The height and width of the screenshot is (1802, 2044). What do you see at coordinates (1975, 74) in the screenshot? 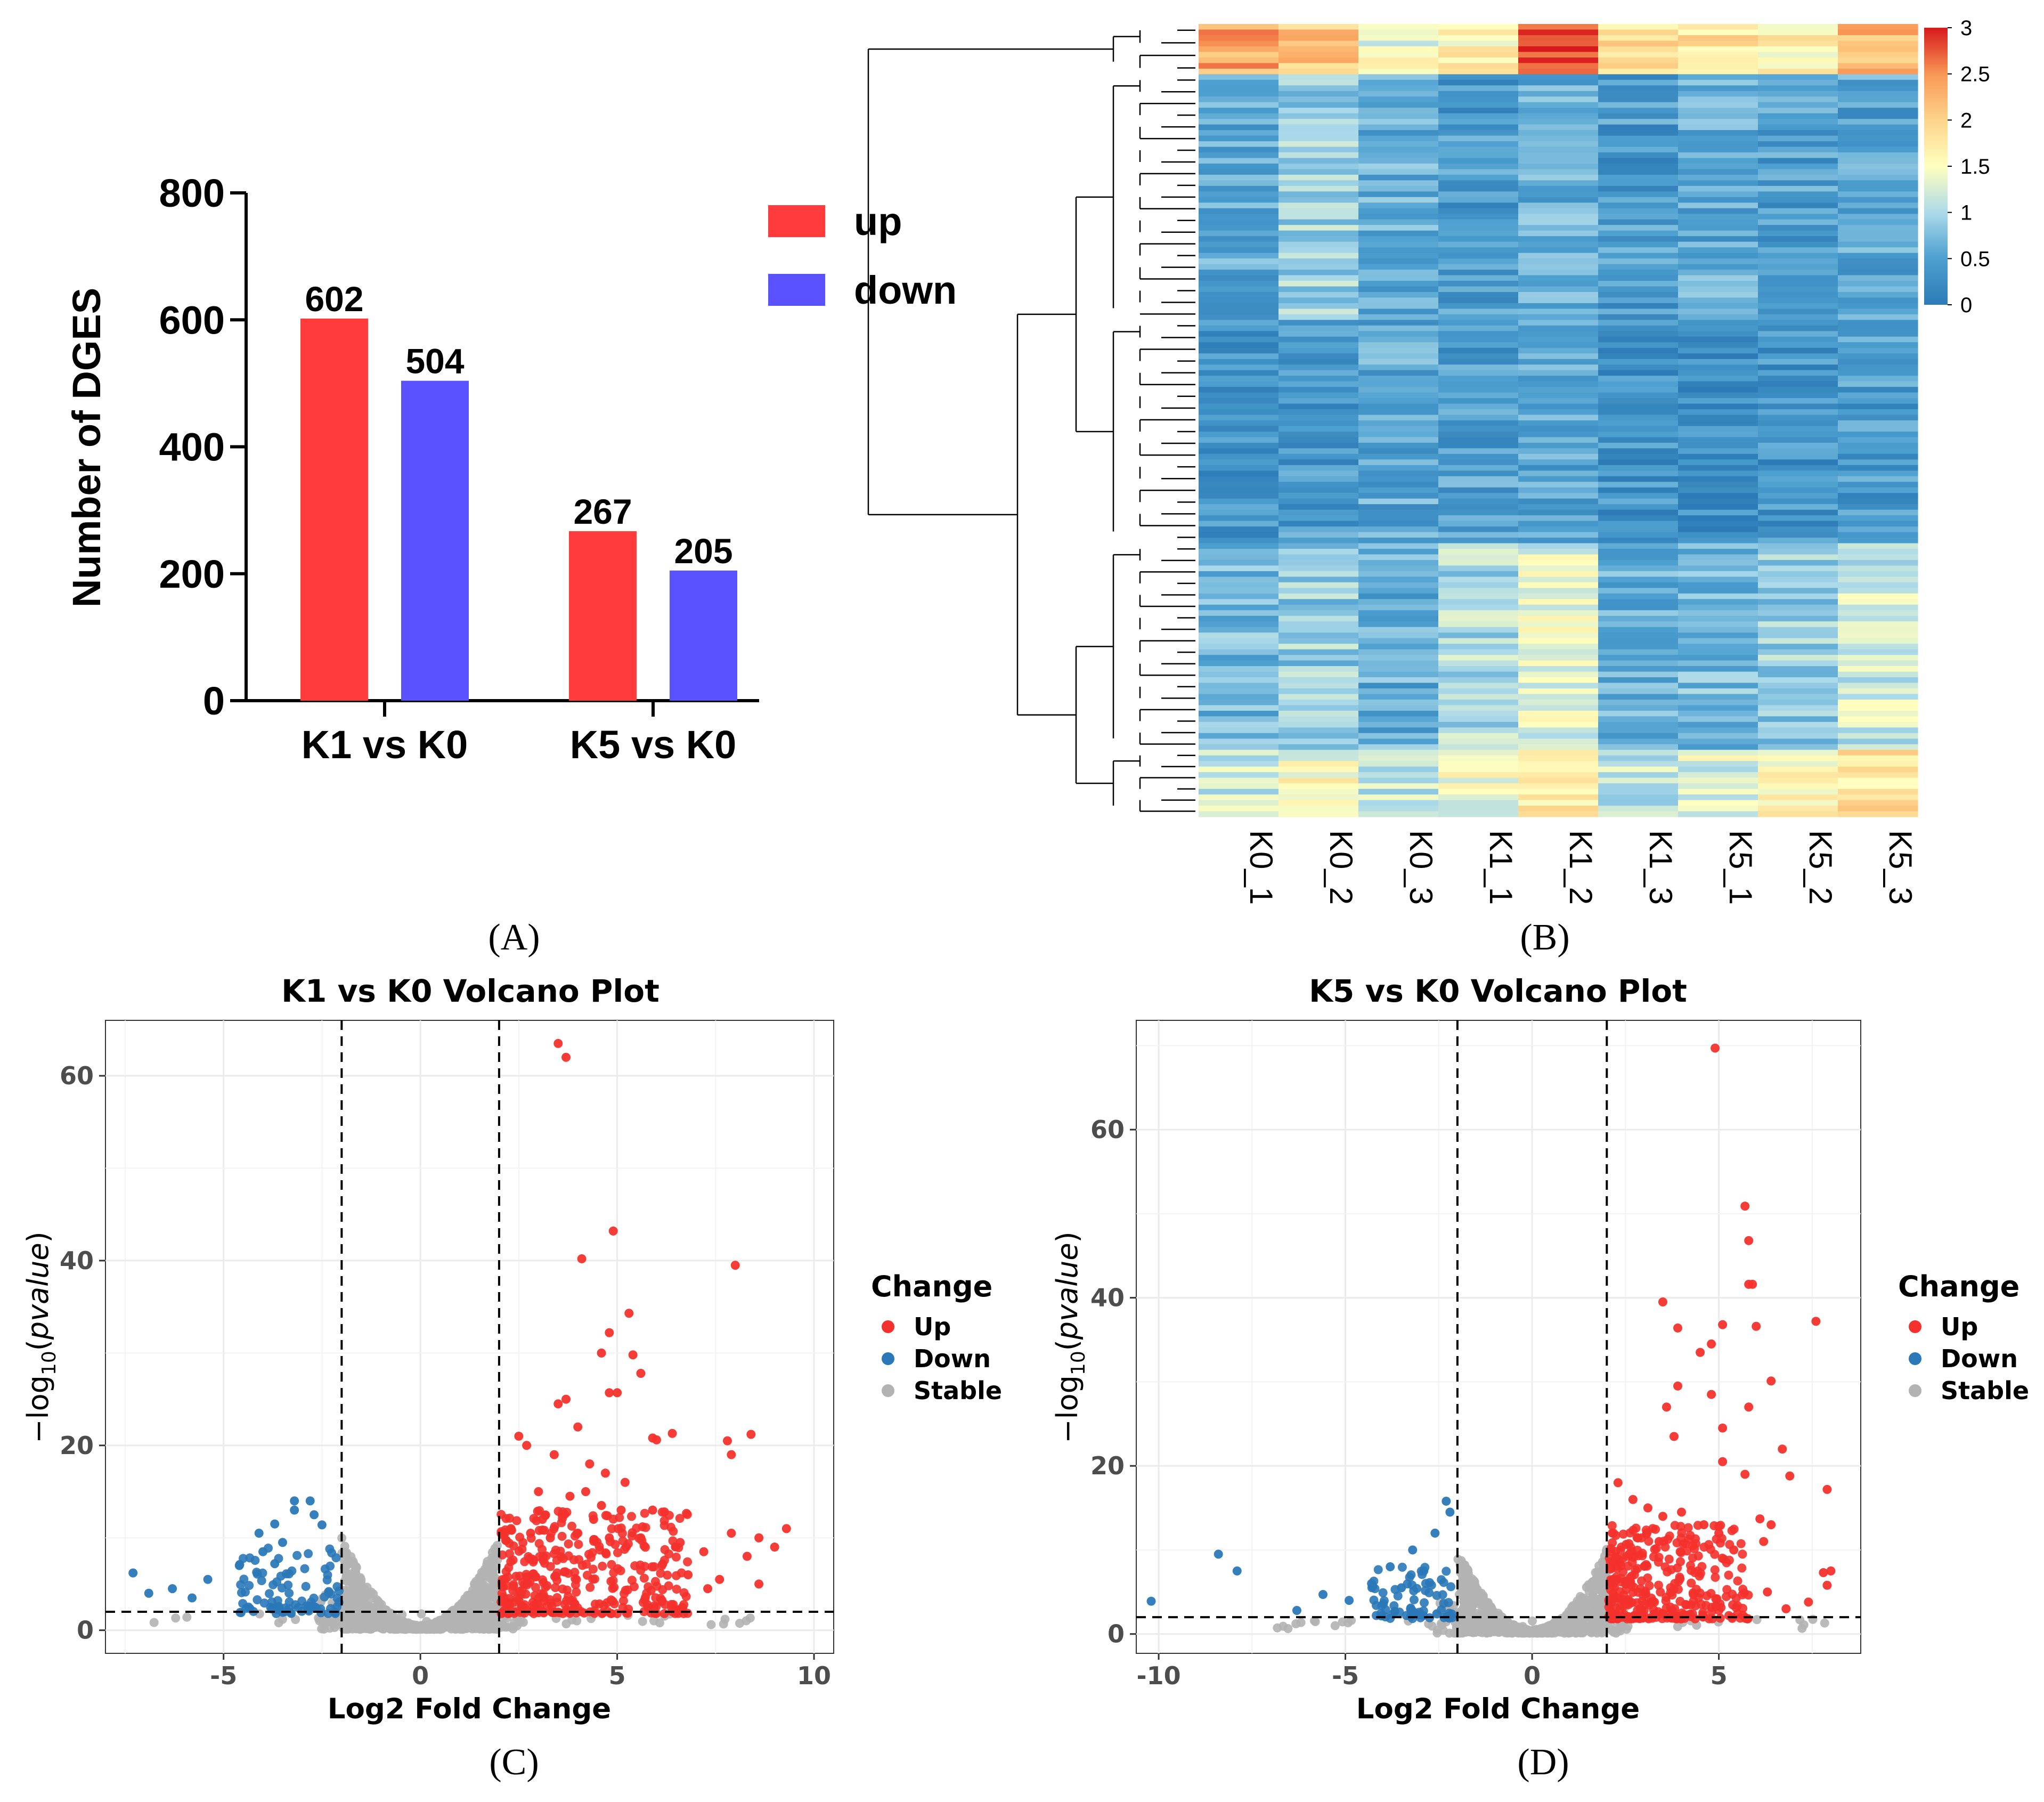
I see `colorbar-tick-label: 2.5` at bounding box center [1975, 74].